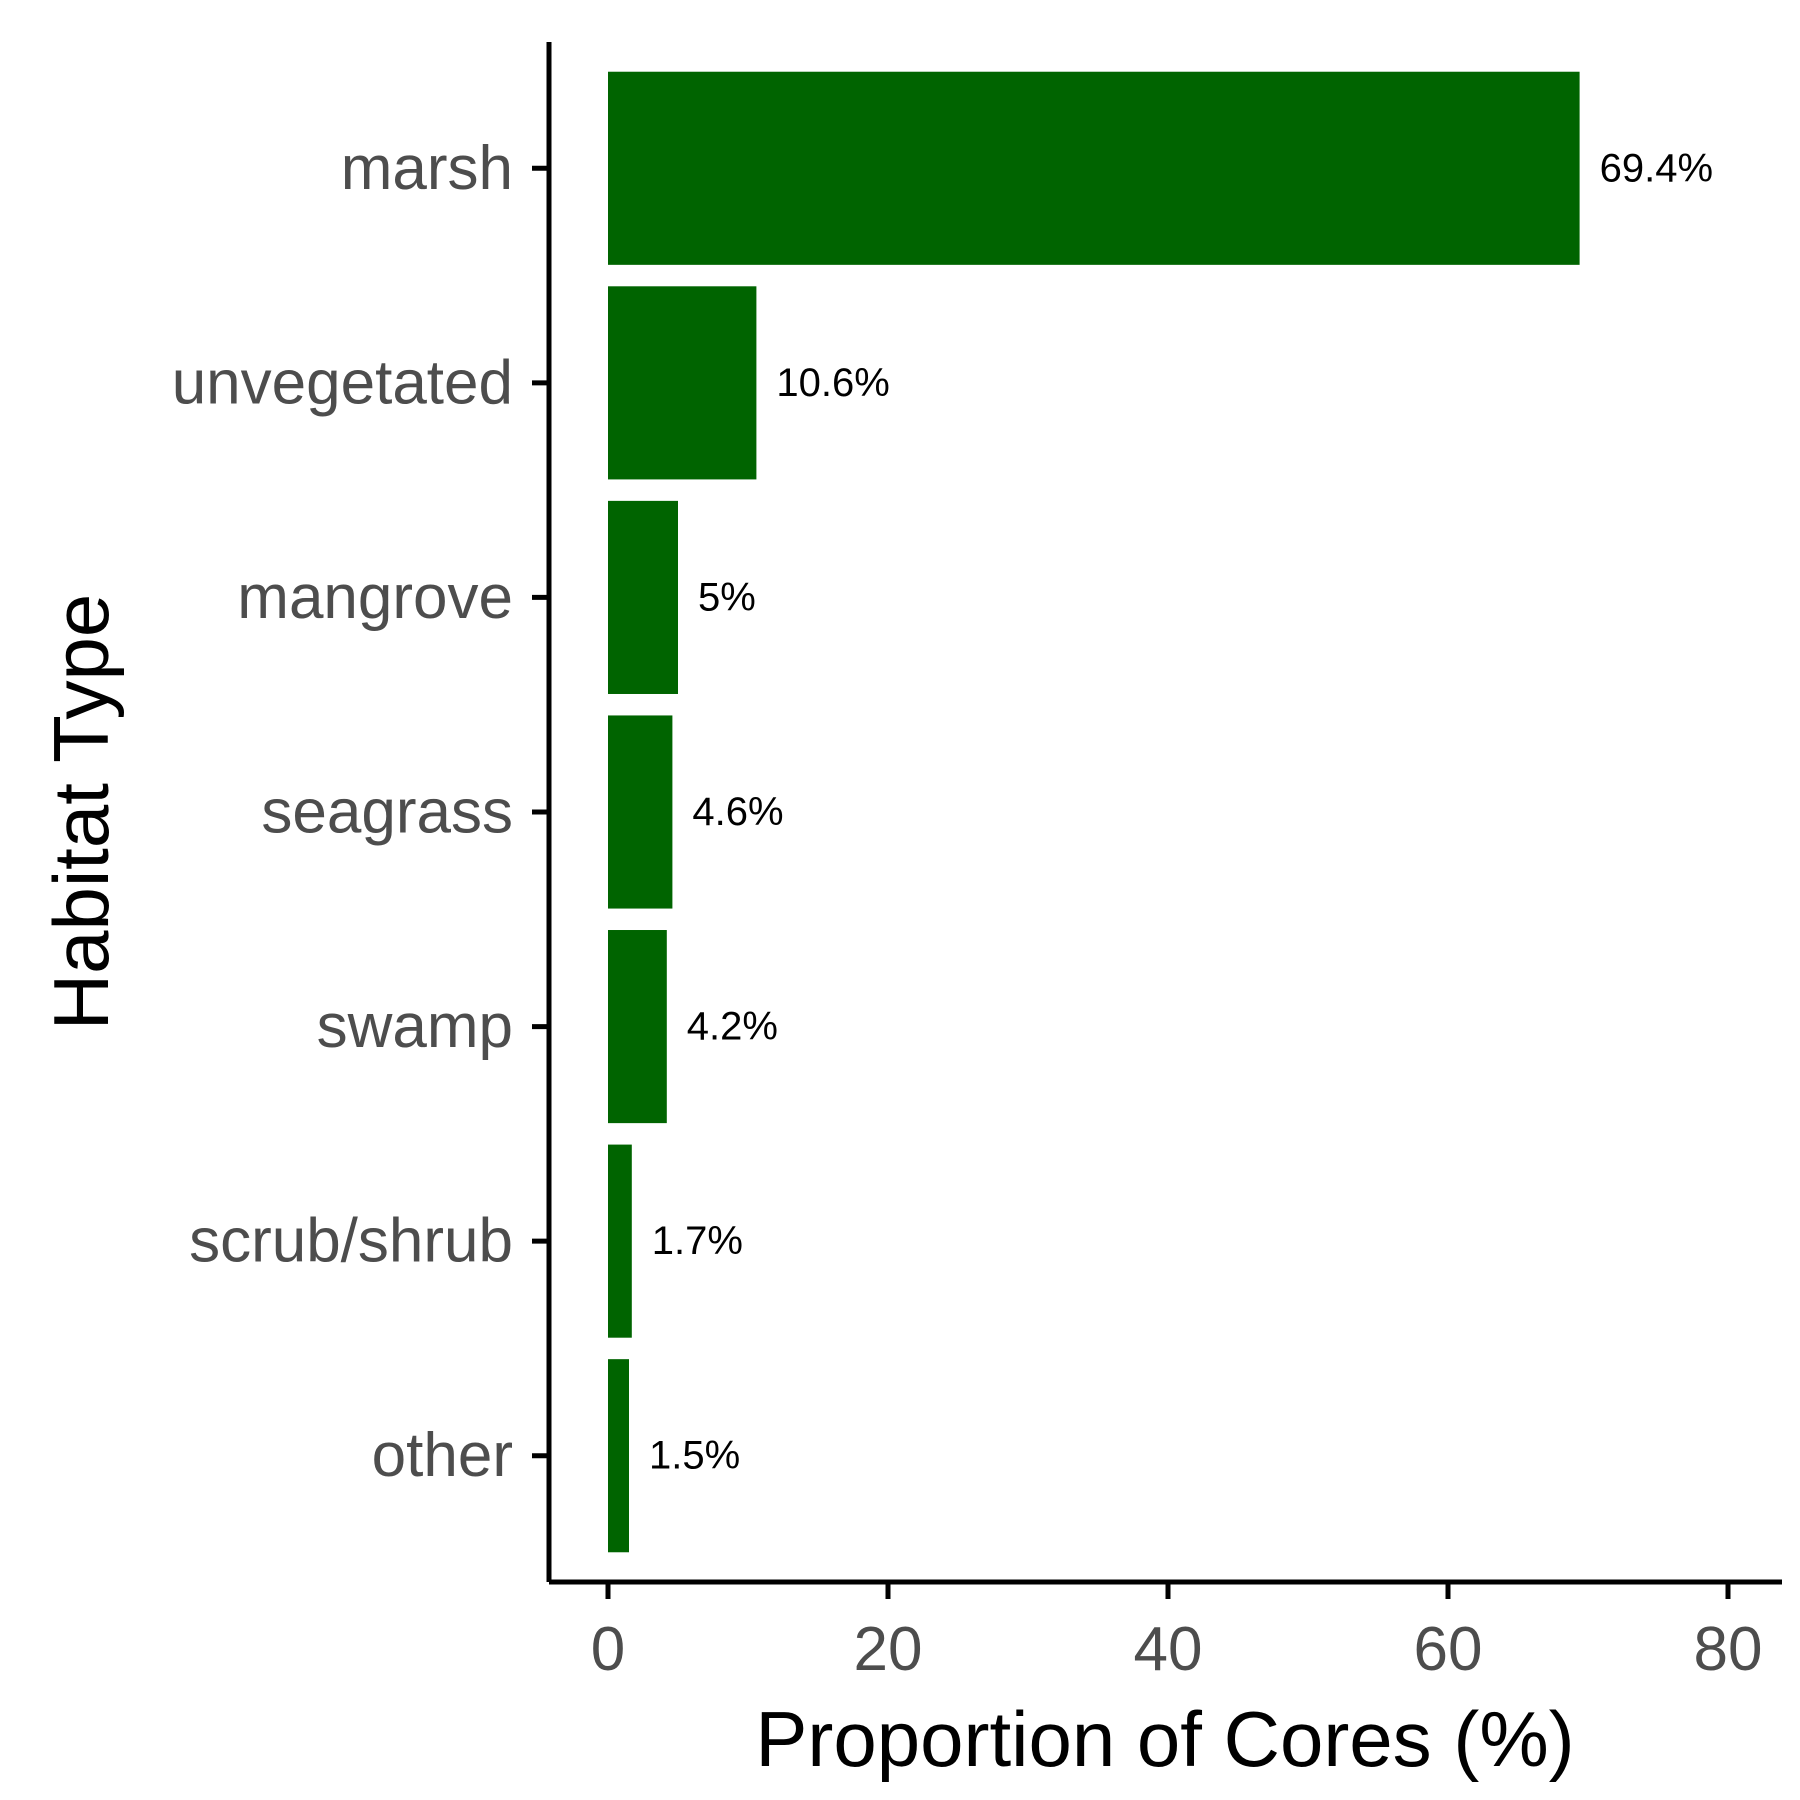  Describe the element at coordinates (620, 1241) in the screenshot. I see `bar-scrub-shrub` at that location.